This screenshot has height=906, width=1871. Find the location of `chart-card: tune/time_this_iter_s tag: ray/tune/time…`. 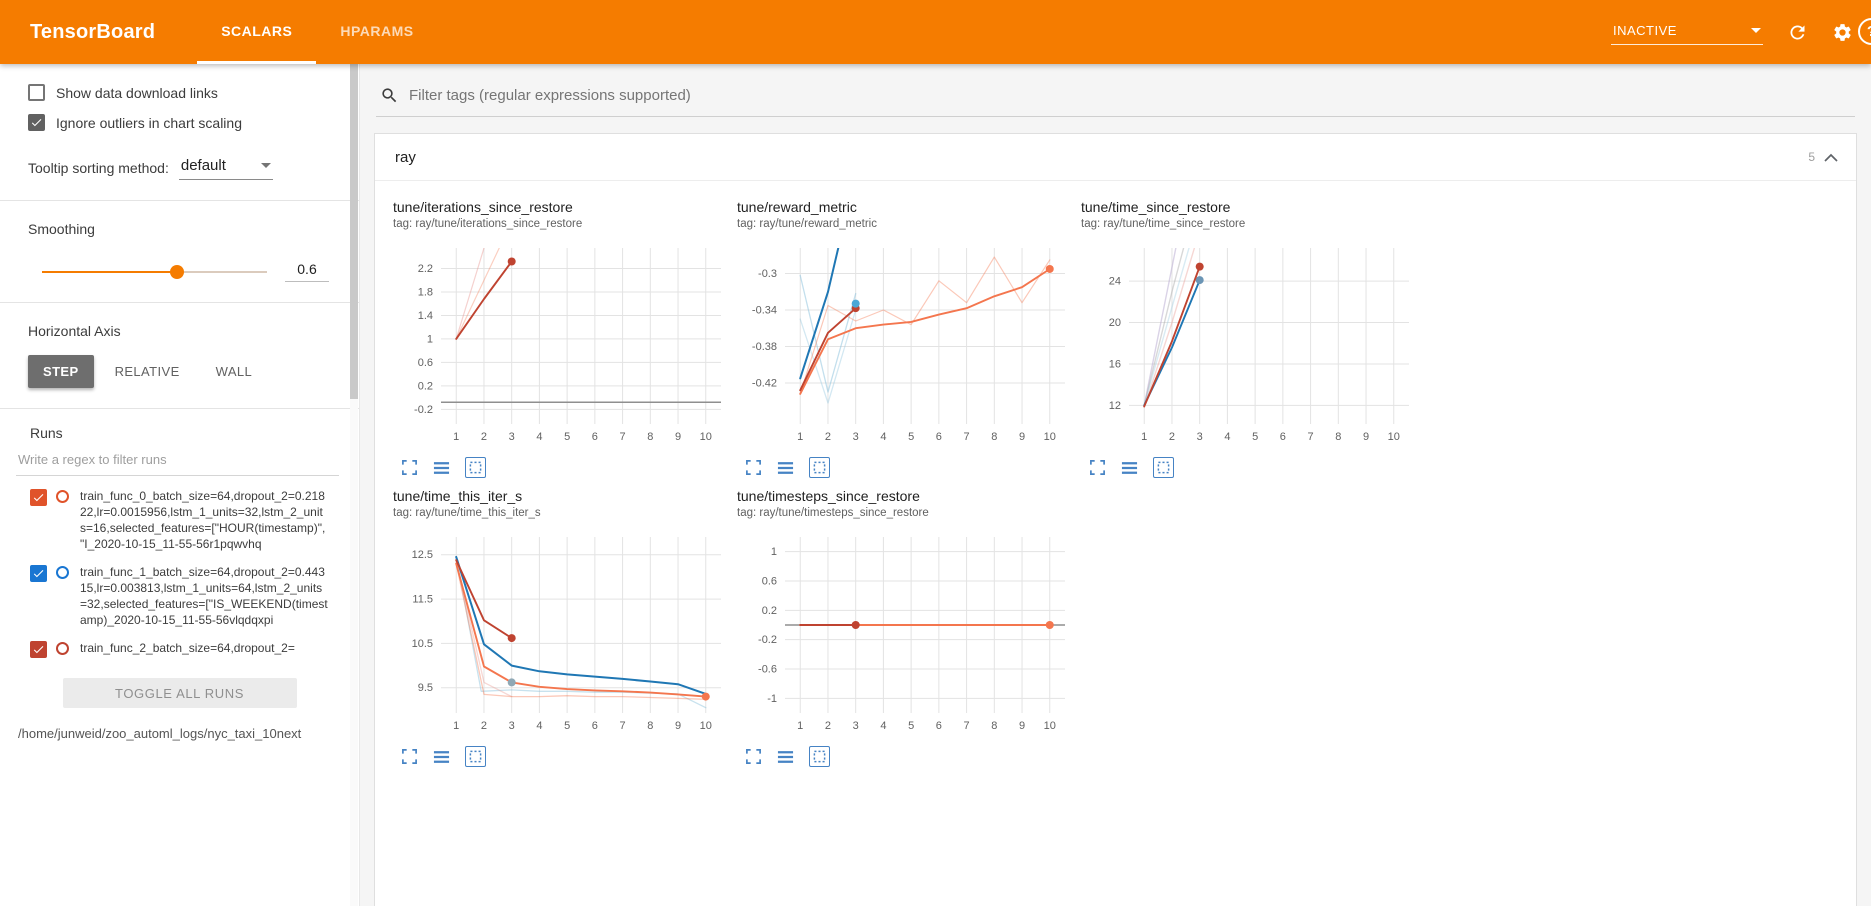

chart-card: tune/time_this_iter_s tag: ray/tune/time… is located at coordinates (565, 627).